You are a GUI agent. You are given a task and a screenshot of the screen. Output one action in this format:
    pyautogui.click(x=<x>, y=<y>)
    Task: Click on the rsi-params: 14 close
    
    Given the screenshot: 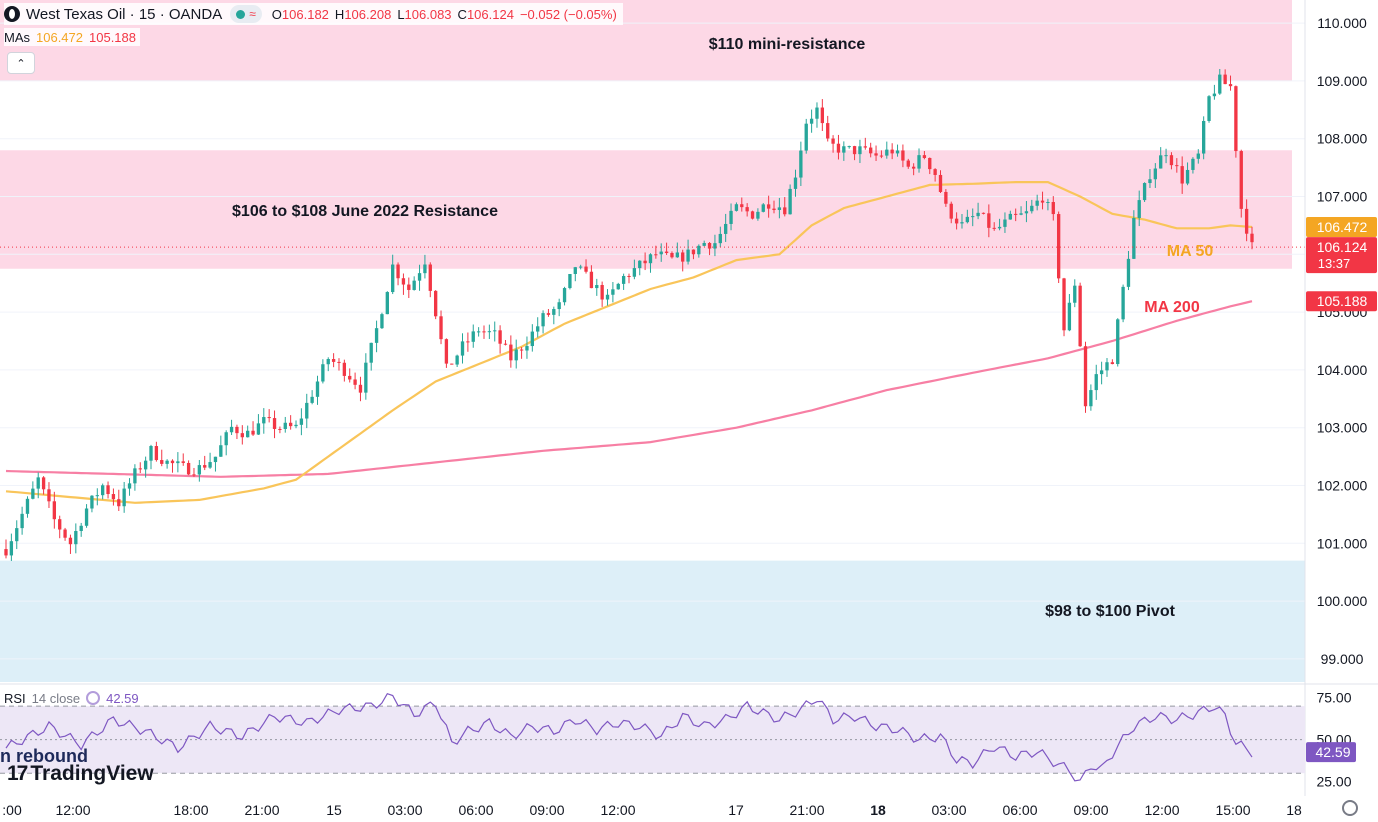 What is the action you would take?
    pyautogui.click(x=56, y=698)
    